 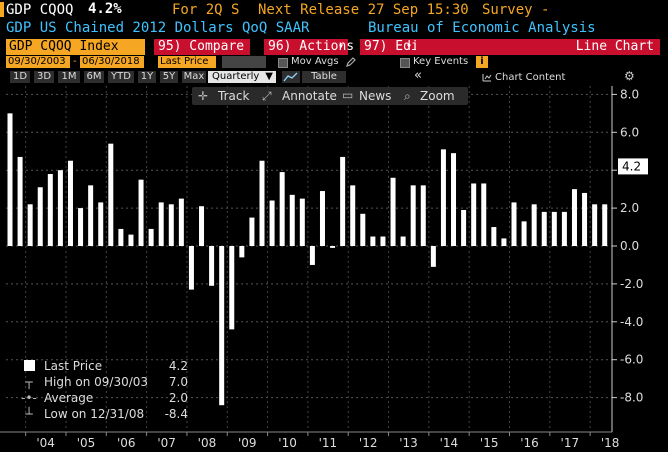 What do you see at coordinates (112, 62) in the screenshot?
I see `end-date-input: 06/30/2018` at bounding box center [112, 62].